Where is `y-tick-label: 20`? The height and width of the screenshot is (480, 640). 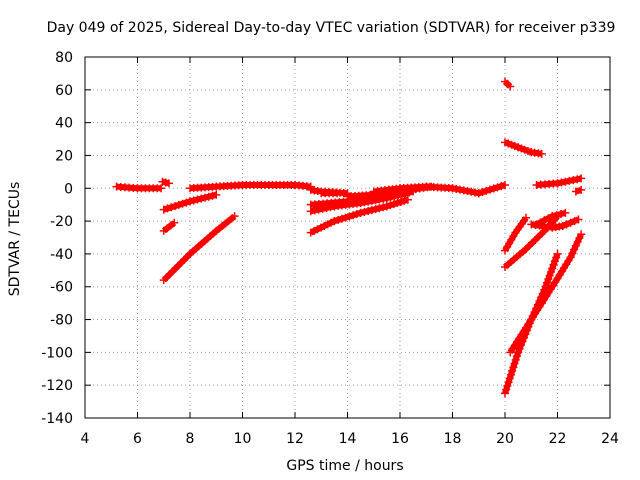 y-tick-label: 20 is located at coordinates (64, 156).